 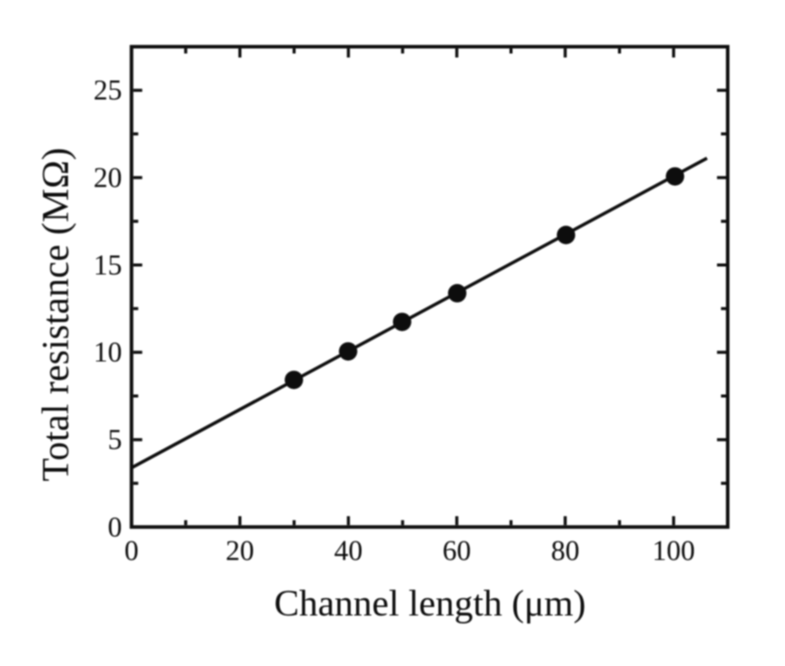 What do you see at coordinates (108, 265) in the screenshot?
I see `svg-text: 15` at bounding box center [108, 265].